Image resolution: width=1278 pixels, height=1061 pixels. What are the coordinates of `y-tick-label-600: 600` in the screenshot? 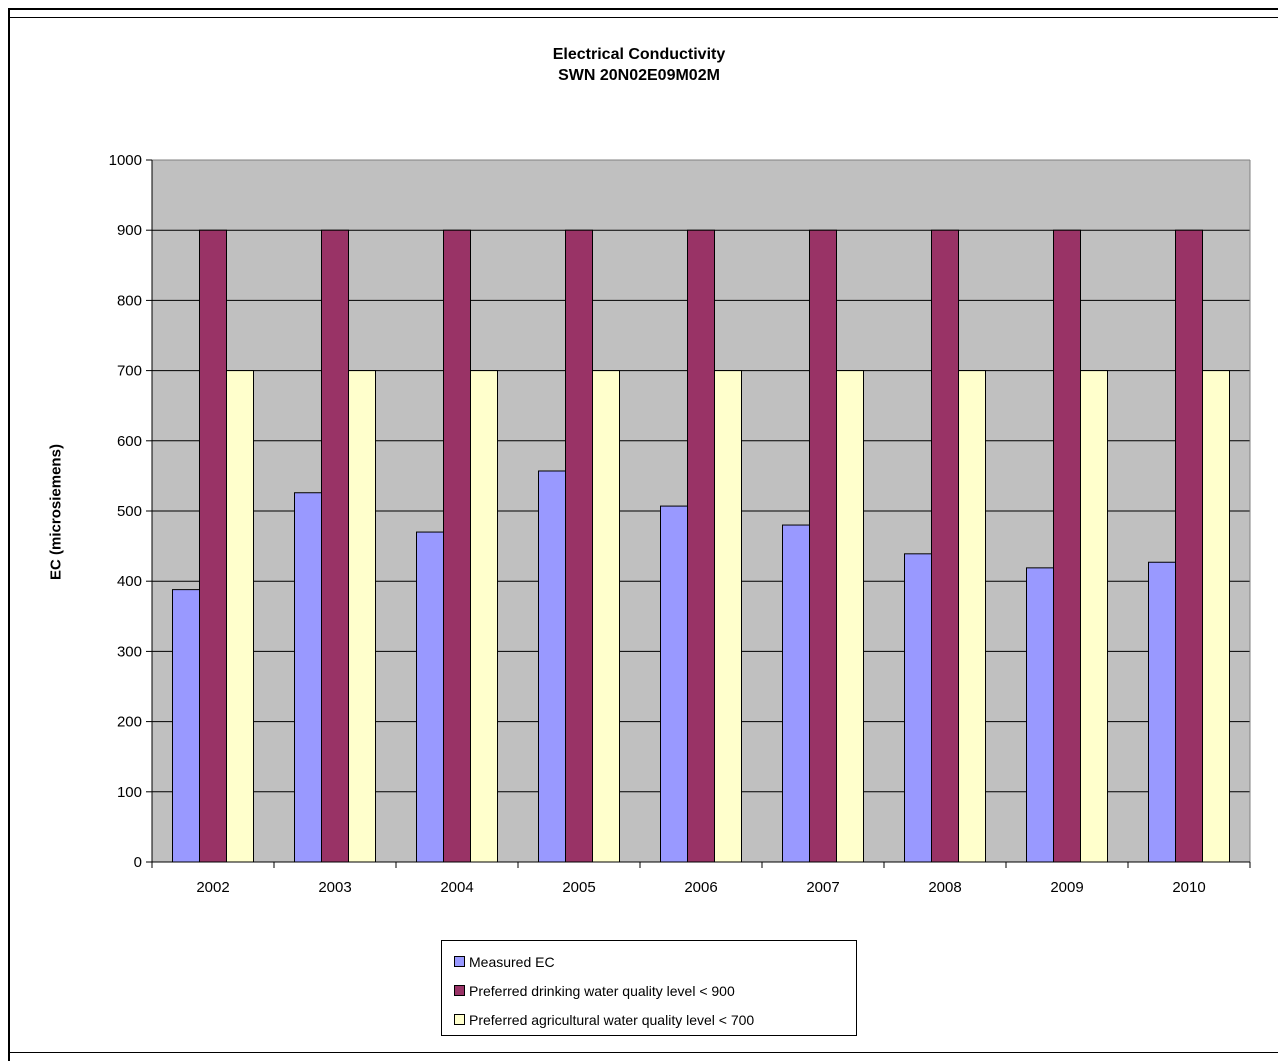 It's located at (129, 441).